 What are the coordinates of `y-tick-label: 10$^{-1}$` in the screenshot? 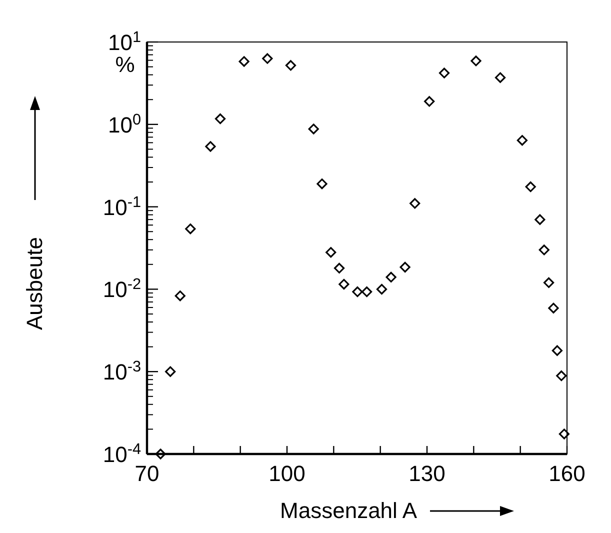 It's located at (121, 206).